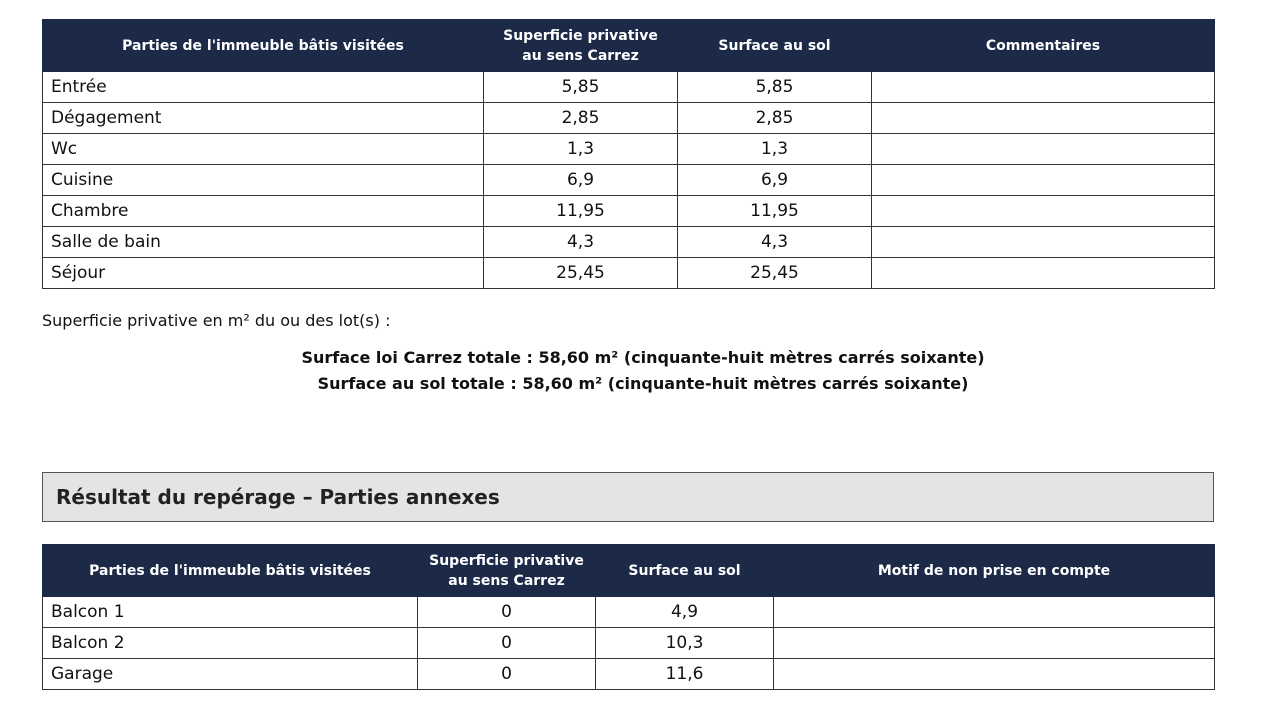 Image resolution: width=1280 pixels, height=716 pixels. I want to click on cell: Dégagement, so click(263, 118).